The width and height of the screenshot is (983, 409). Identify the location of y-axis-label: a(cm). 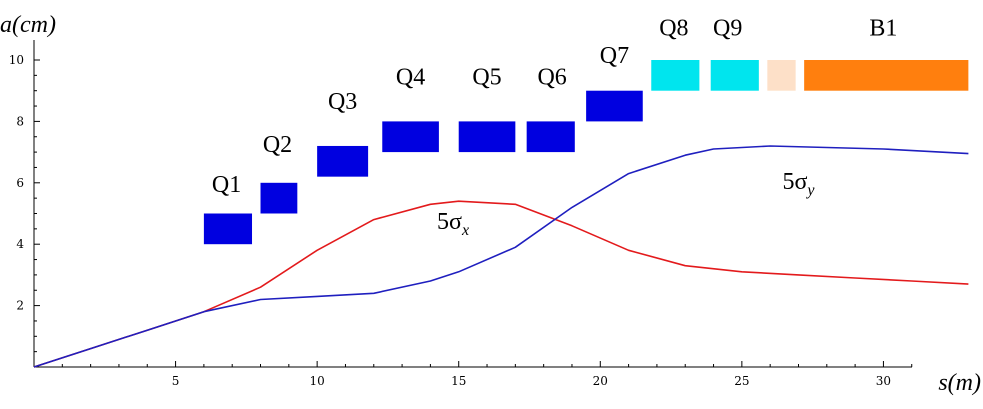
(28, 25).